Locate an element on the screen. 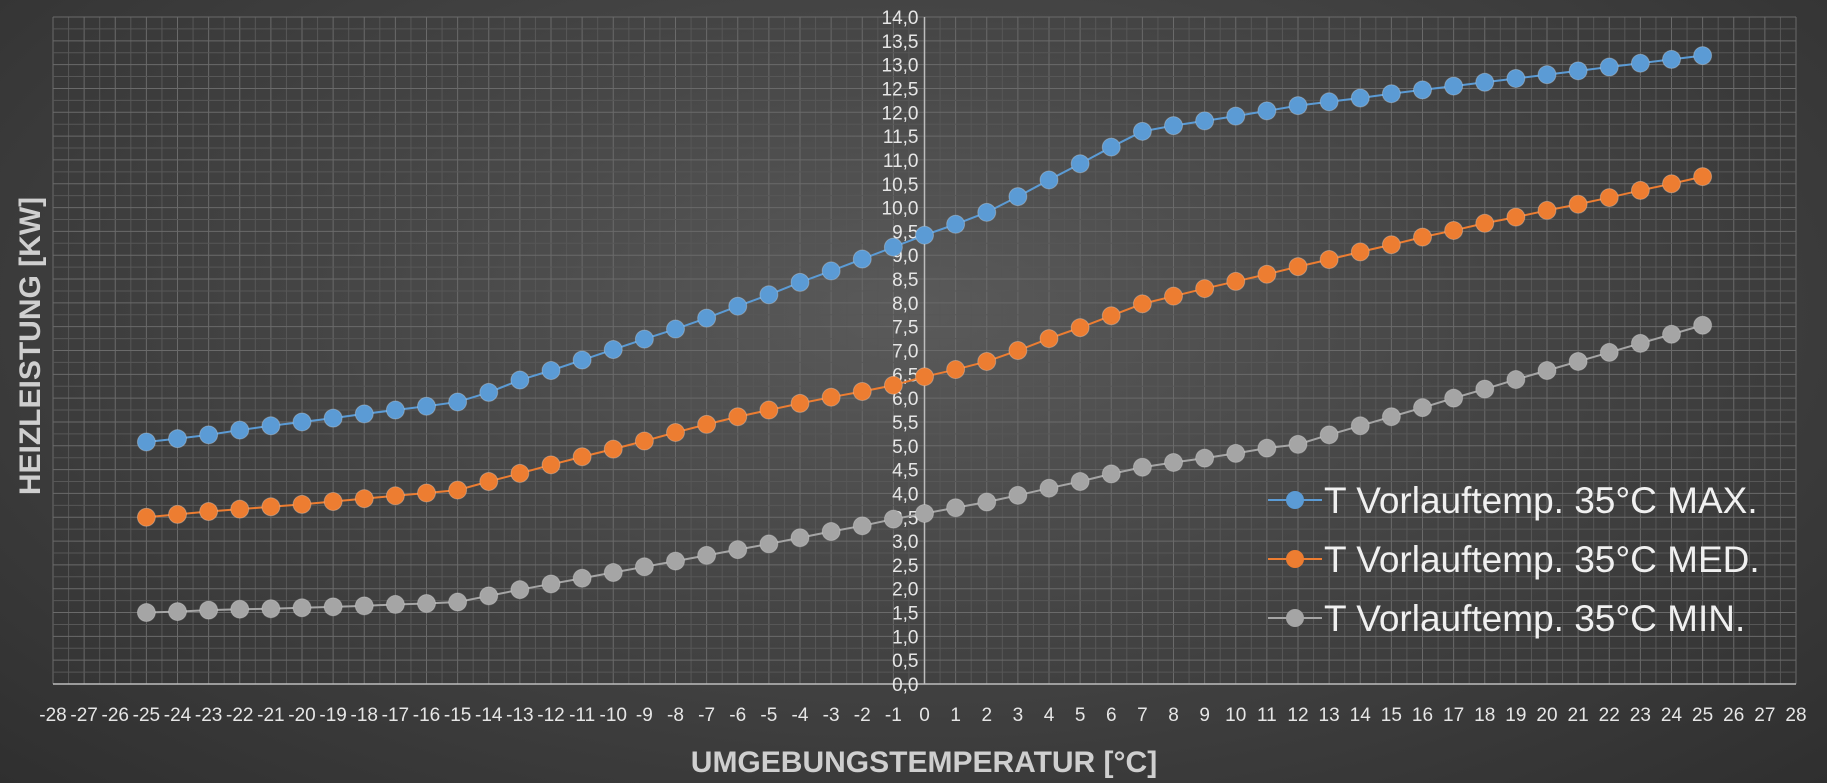 The image size is (1827, 783). y-tick-label: 10,5 is located at coordinates (900, 185).